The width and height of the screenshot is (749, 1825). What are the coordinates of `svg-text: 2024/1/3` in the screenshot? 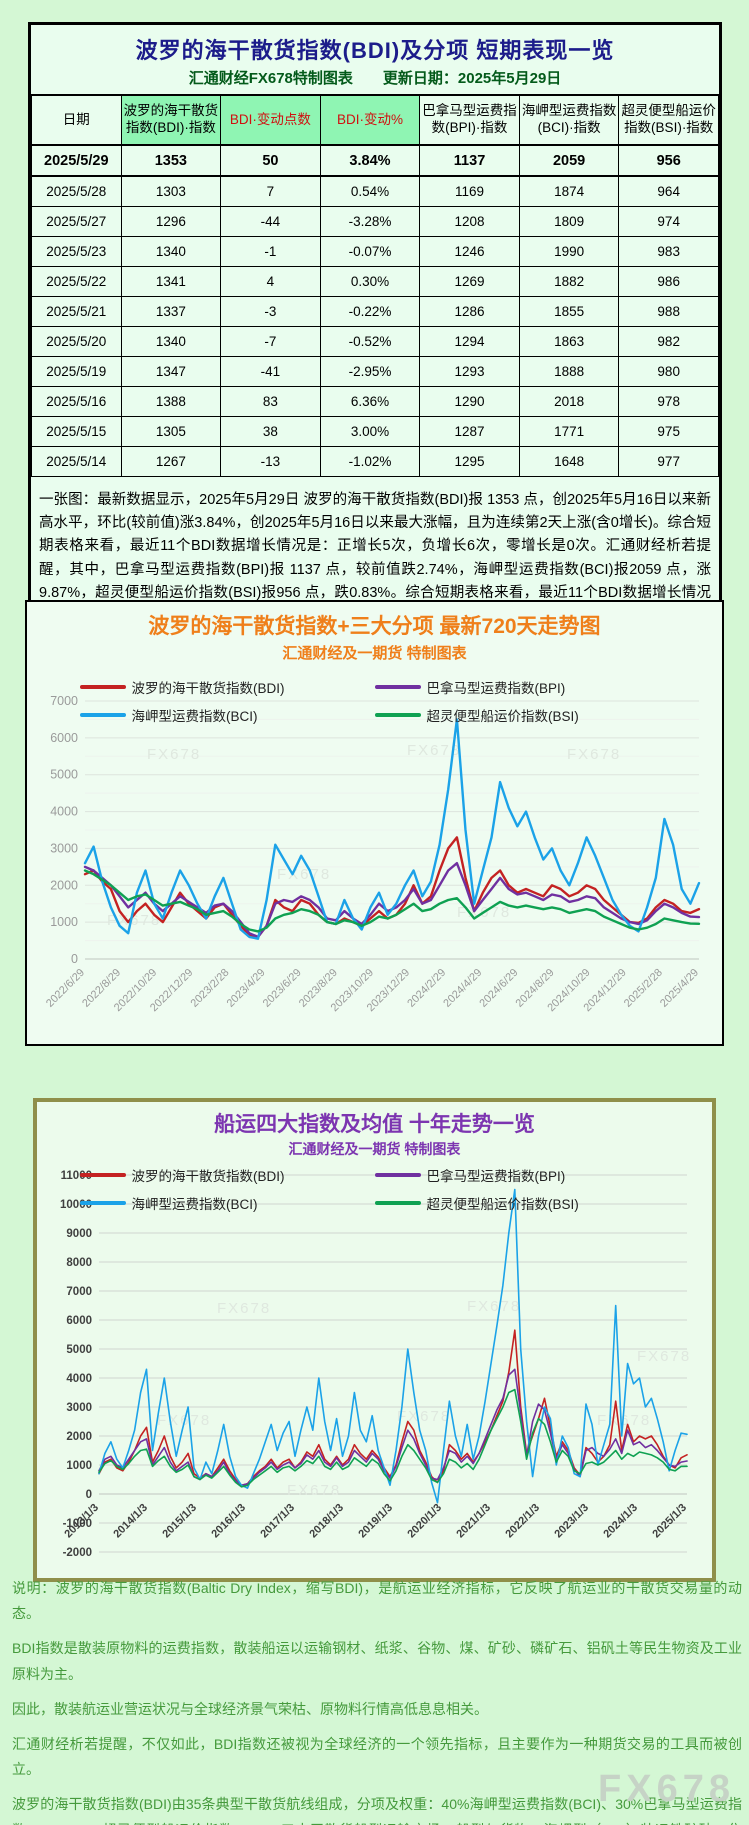 It's located at (620, 1521).